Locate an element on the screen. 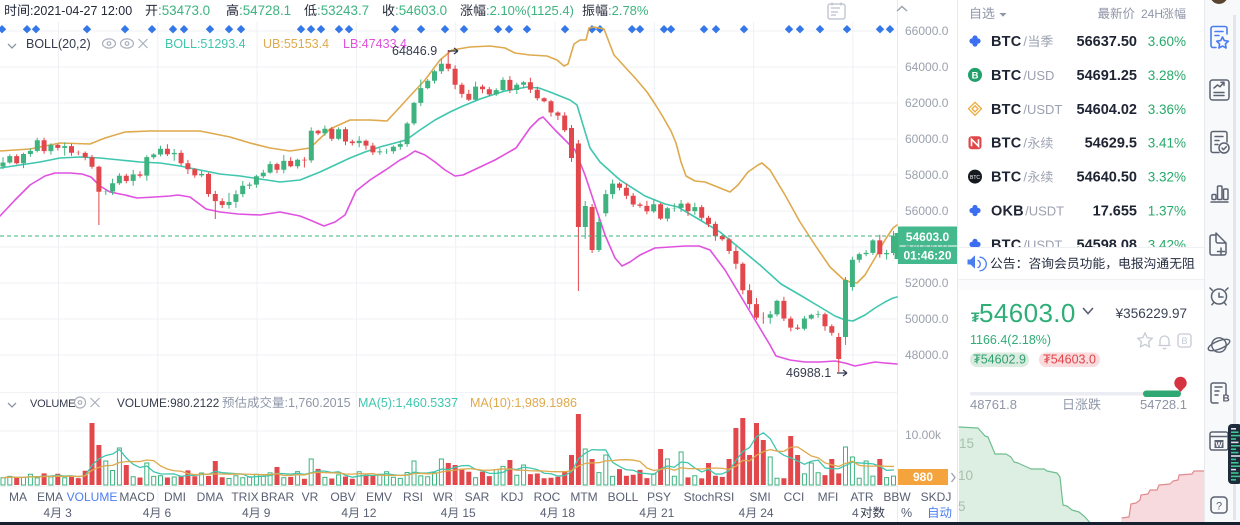  svg-text: SMI is located at coordinates (759, 497).